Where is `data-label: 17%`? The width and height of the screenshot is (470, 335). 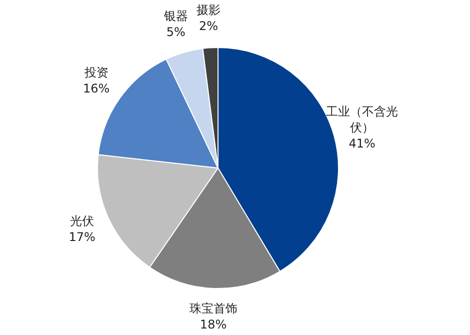
data-label: 17% is located at coordinates (82, 237).